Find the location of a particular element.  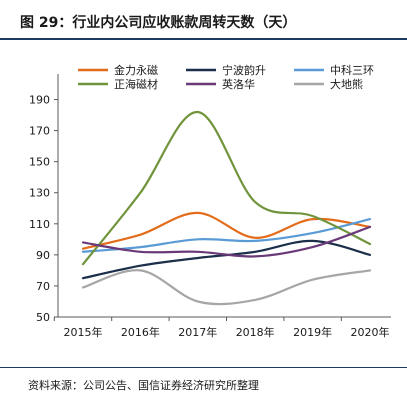

y-tick-label: 110 is located at coordinates (39, 224).